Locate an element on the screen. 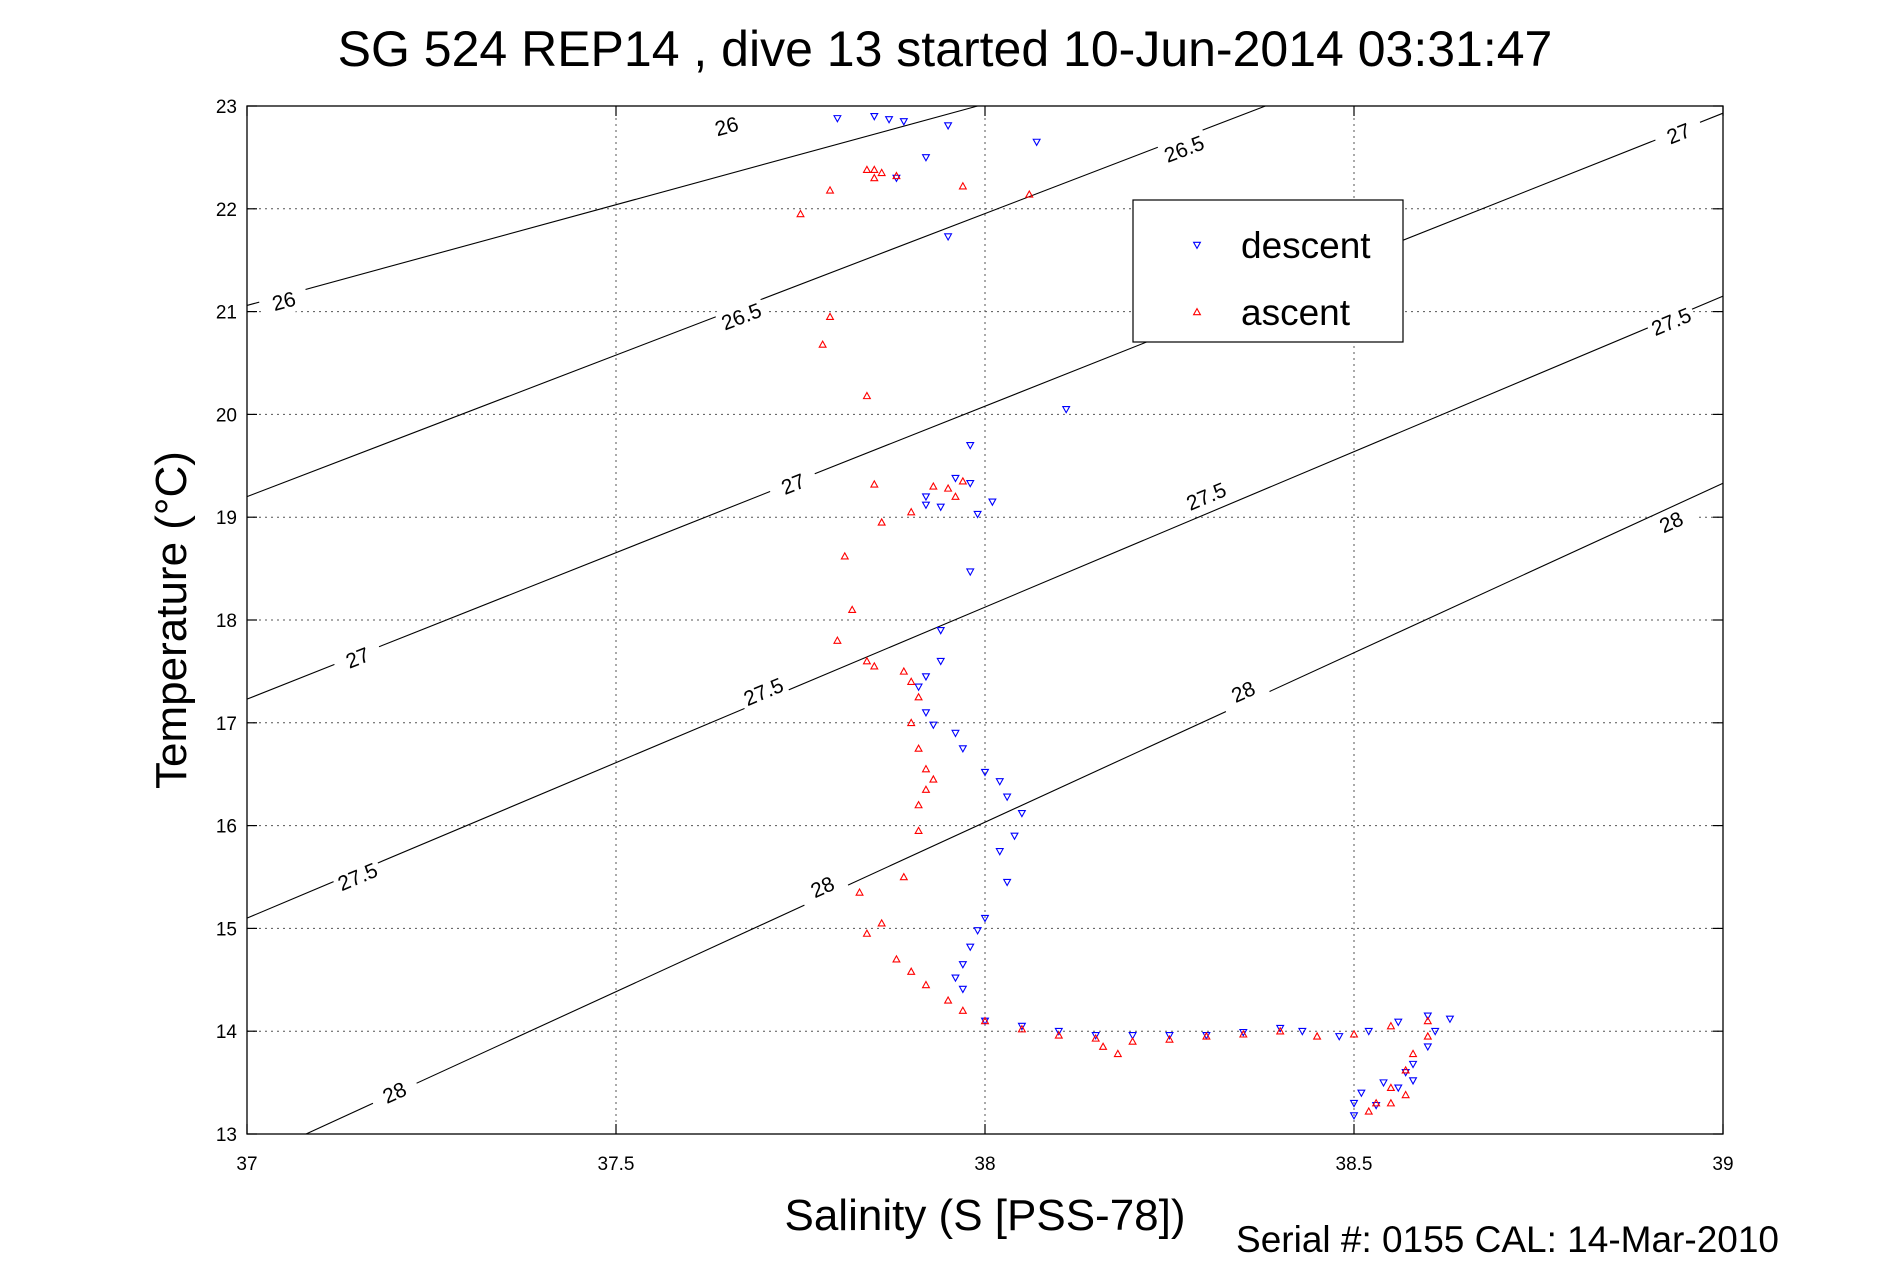  y-tick-label: 14 is located at coordinates (227, 1032).